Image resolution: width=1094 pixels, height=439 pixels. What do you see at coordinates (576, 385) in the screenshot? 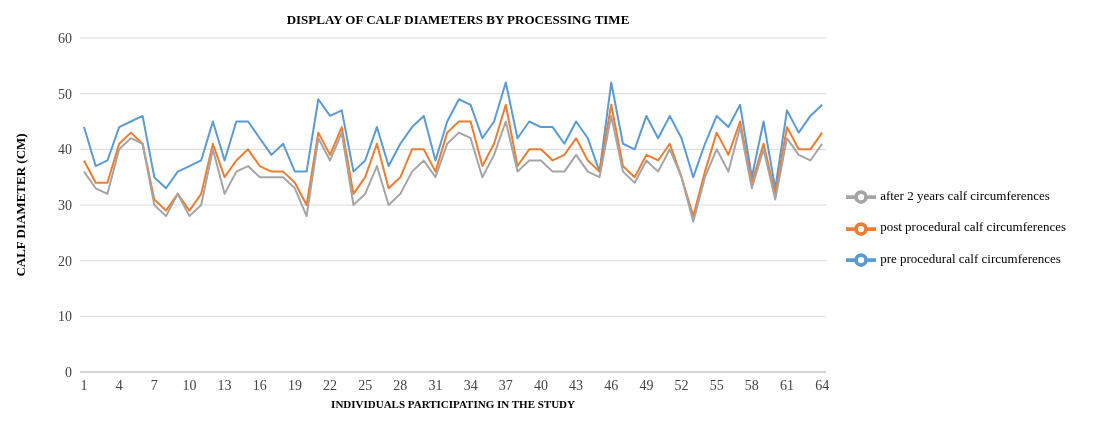
I see `x-tick-label: 43` at bounding box center [576, 385].